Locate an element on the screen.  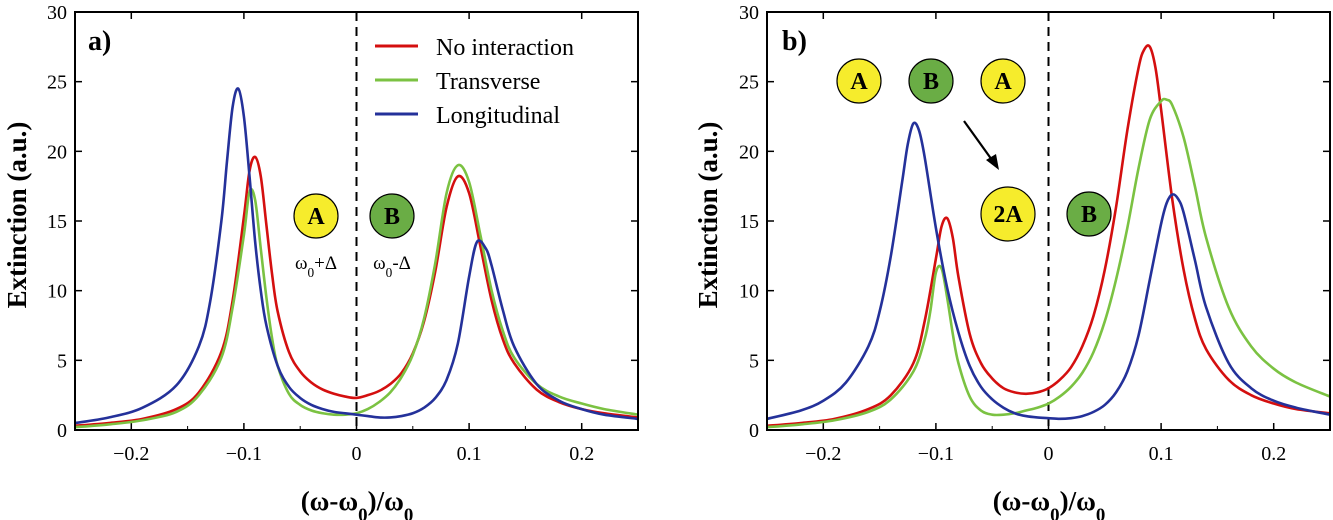
panel-b-effective-atom-b: B is located at coordinates (1089, 214).